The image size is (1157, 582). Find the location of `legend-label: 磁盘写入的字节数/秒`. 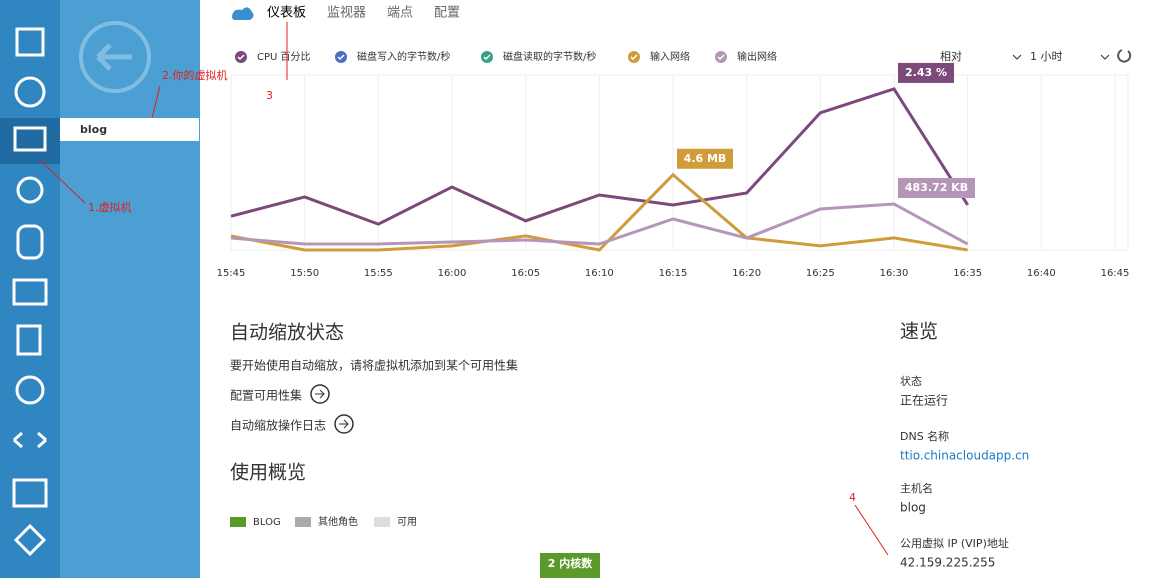

legend-label: 磁盘写入的字节数/秒 is located at coordinates (403, 56).